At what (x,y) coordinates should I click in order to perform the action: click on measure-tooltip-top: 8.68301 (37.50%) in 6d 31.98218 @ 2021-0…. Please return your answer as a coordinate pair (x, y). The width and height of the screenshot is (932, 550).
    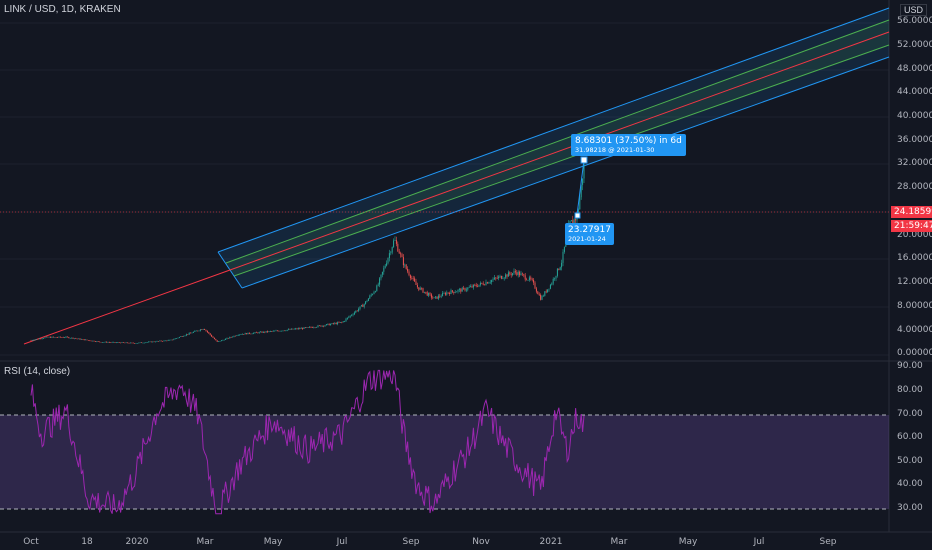
    Looking at the image, I should click on (628, 145).